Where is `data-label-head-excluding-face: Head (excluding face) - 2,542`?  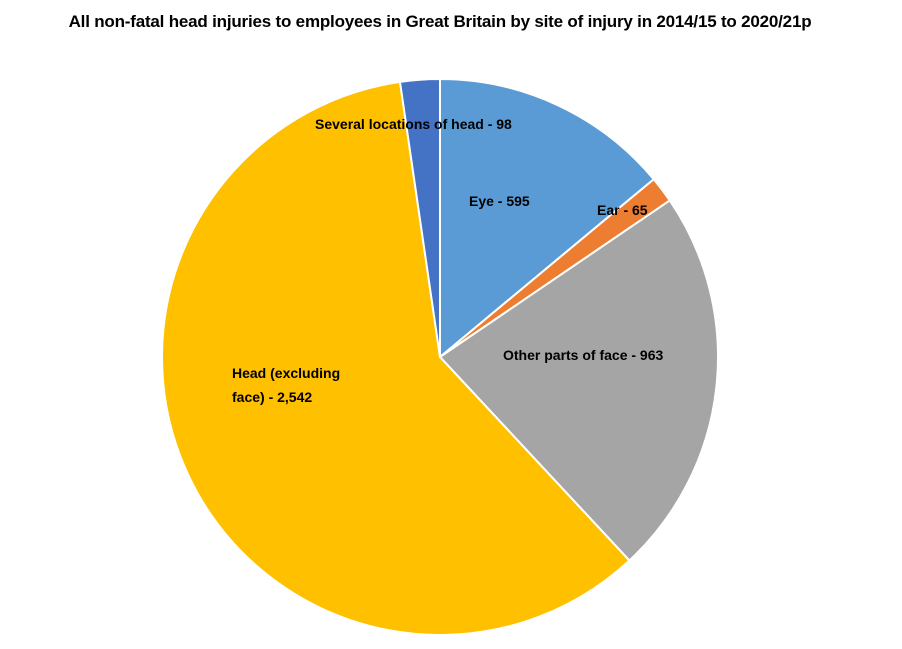
data-label-head-excluding-face: Head (excluding face) - 2,542 is located at coordinates (286, 385).